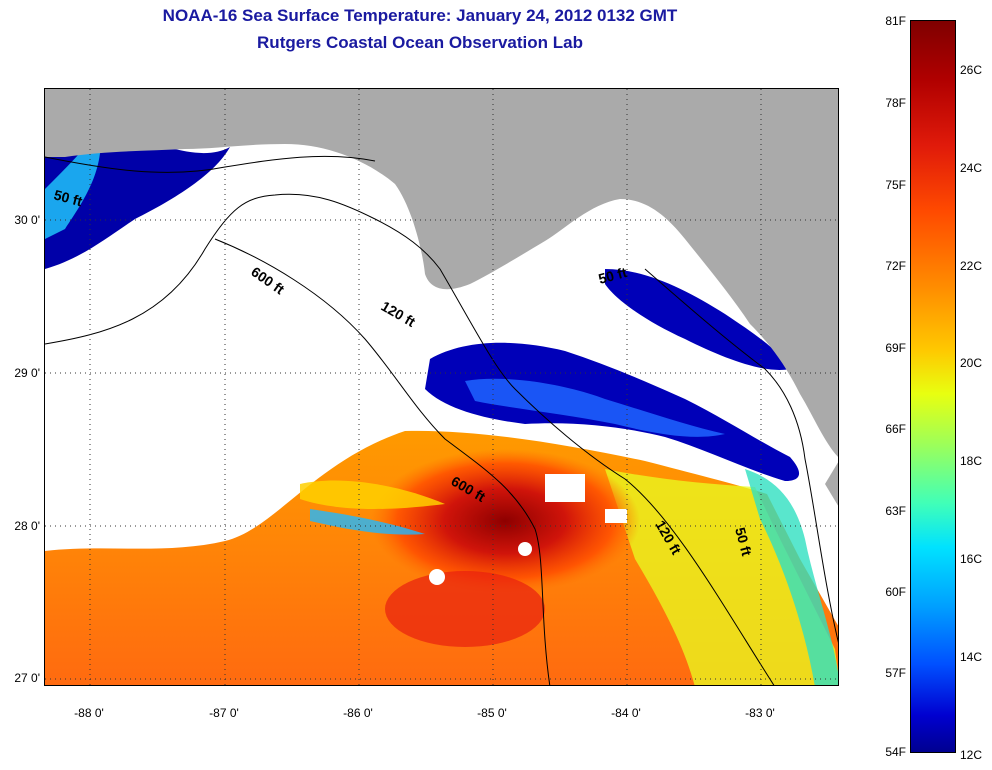 The height and width of the screenshot is (770, 992). What do you see at coordinates (358, 713) in the screenshot?
I see `lon-label-86: -86 0'` at bounding box center [358, 713].